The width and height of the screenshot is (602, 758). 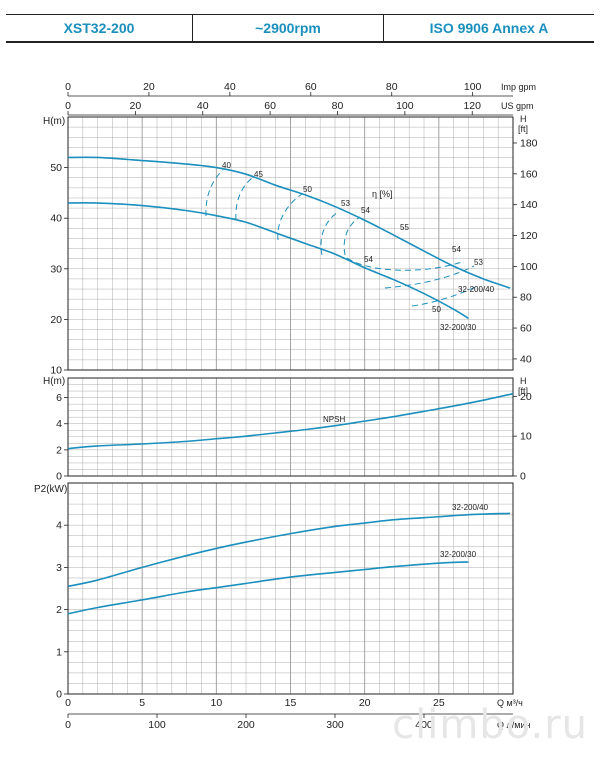 I want to click on y2-tick-label: 20, so click(x=526, y=397).